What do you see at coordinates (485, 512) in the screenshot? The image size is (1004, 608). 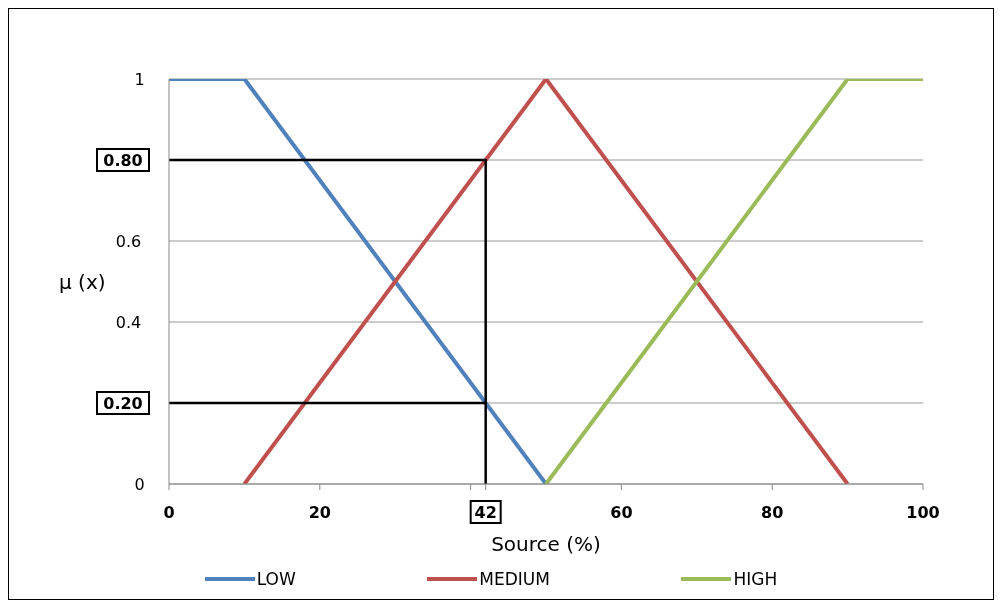 I see `x-tick-label: 42` at bounding box center [485, 512].